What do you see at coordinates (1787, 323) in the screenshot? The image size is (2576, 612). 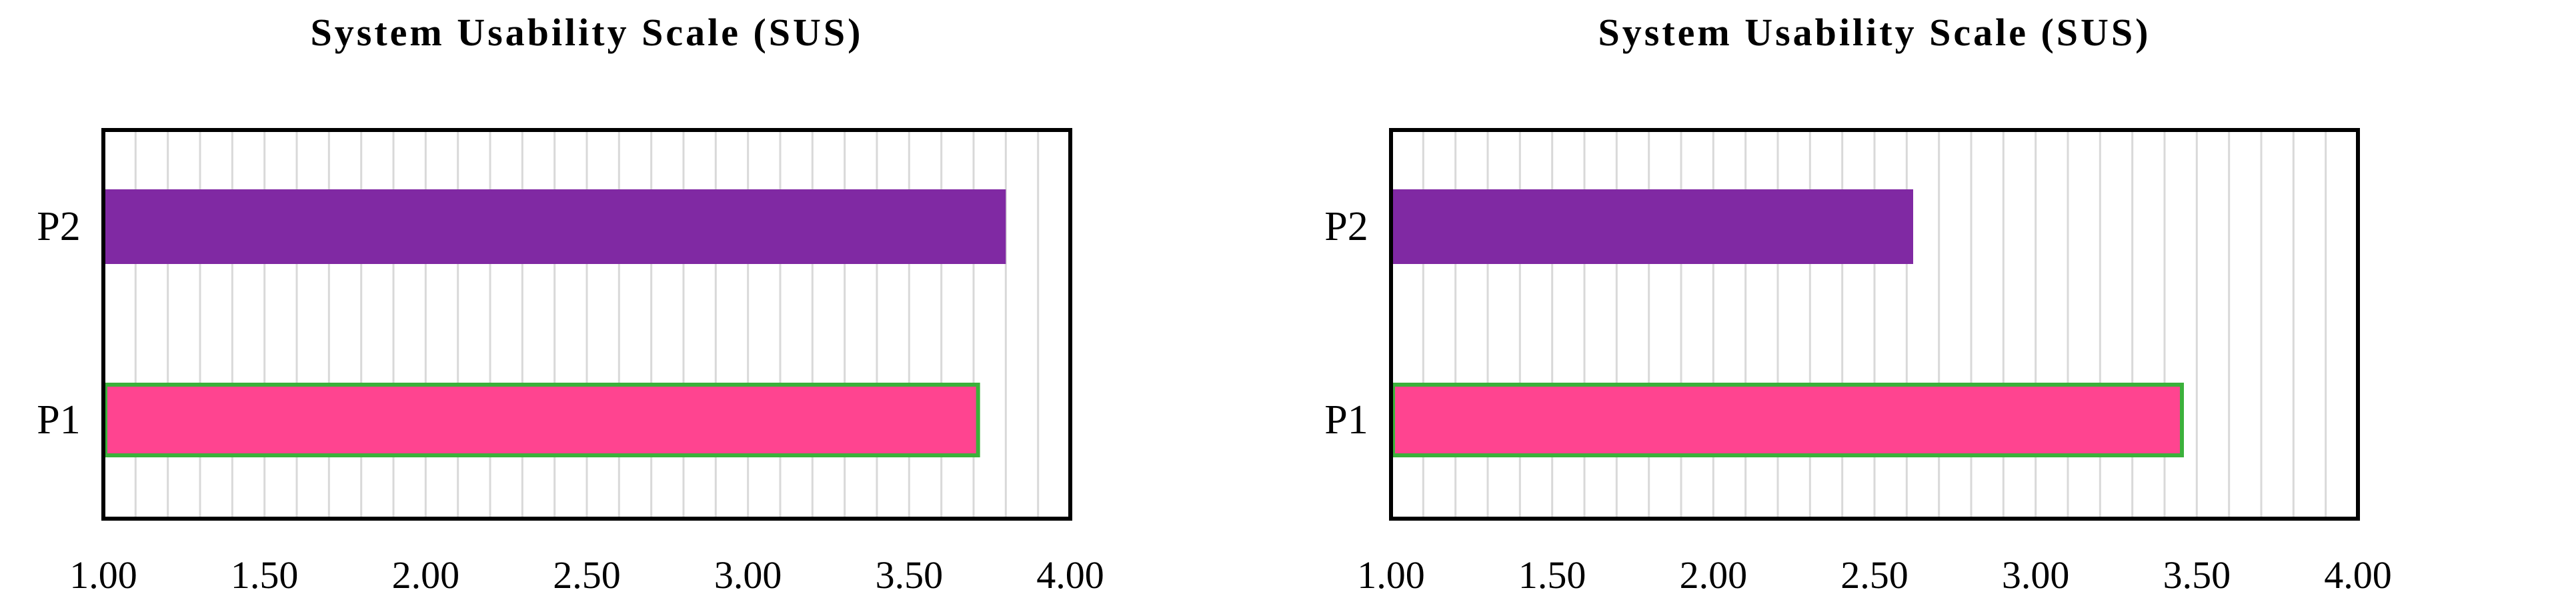 I see `bars` at bounding box center [1787, 323].